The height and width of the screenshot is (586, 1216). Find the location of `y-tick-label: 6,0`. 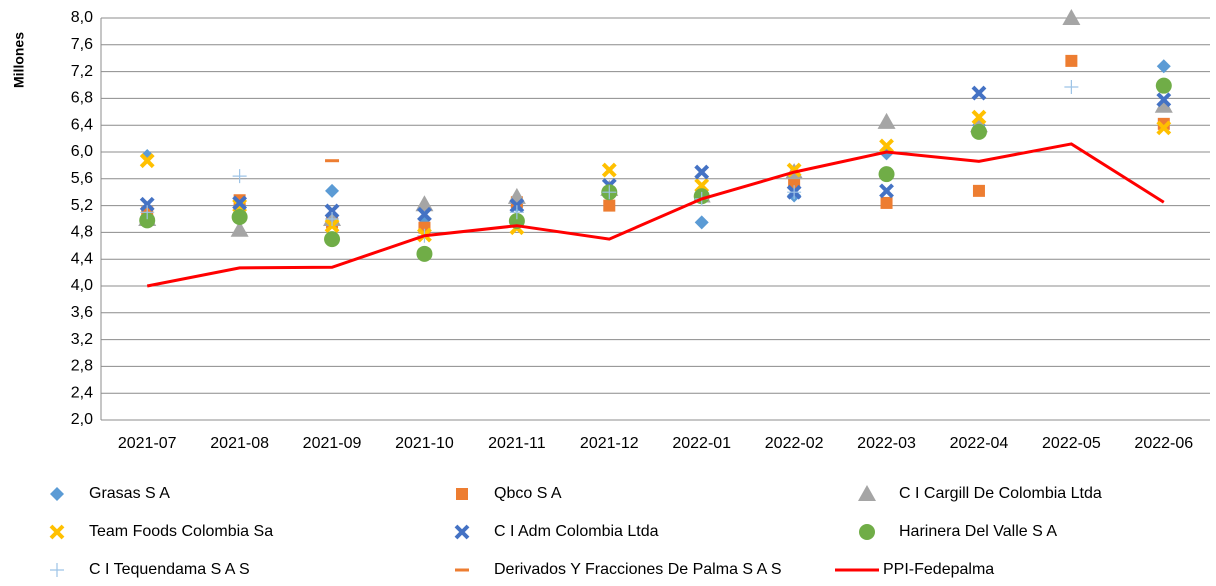

y-tick-label: 6,0 is located at coordinates (82, 151).